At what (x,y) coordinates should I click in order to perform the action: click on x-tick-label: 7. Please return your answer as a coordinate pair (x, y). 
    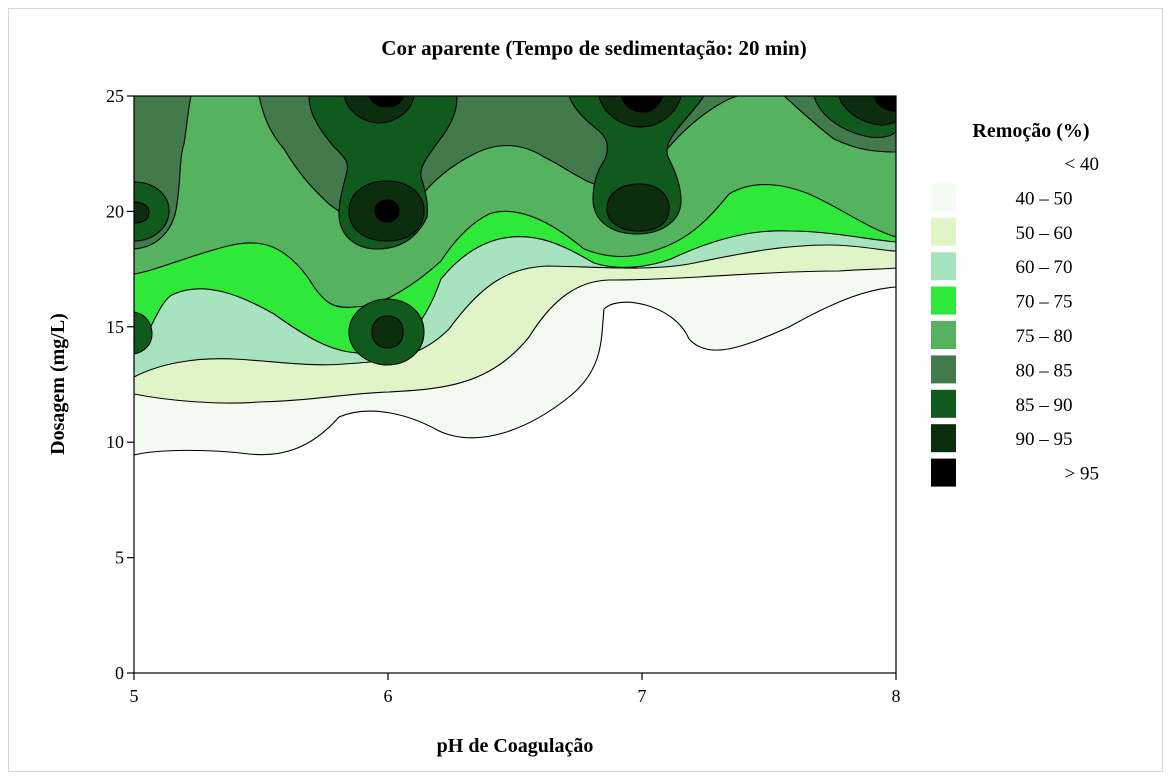
    Looking at the image, I should click on (642, 696).